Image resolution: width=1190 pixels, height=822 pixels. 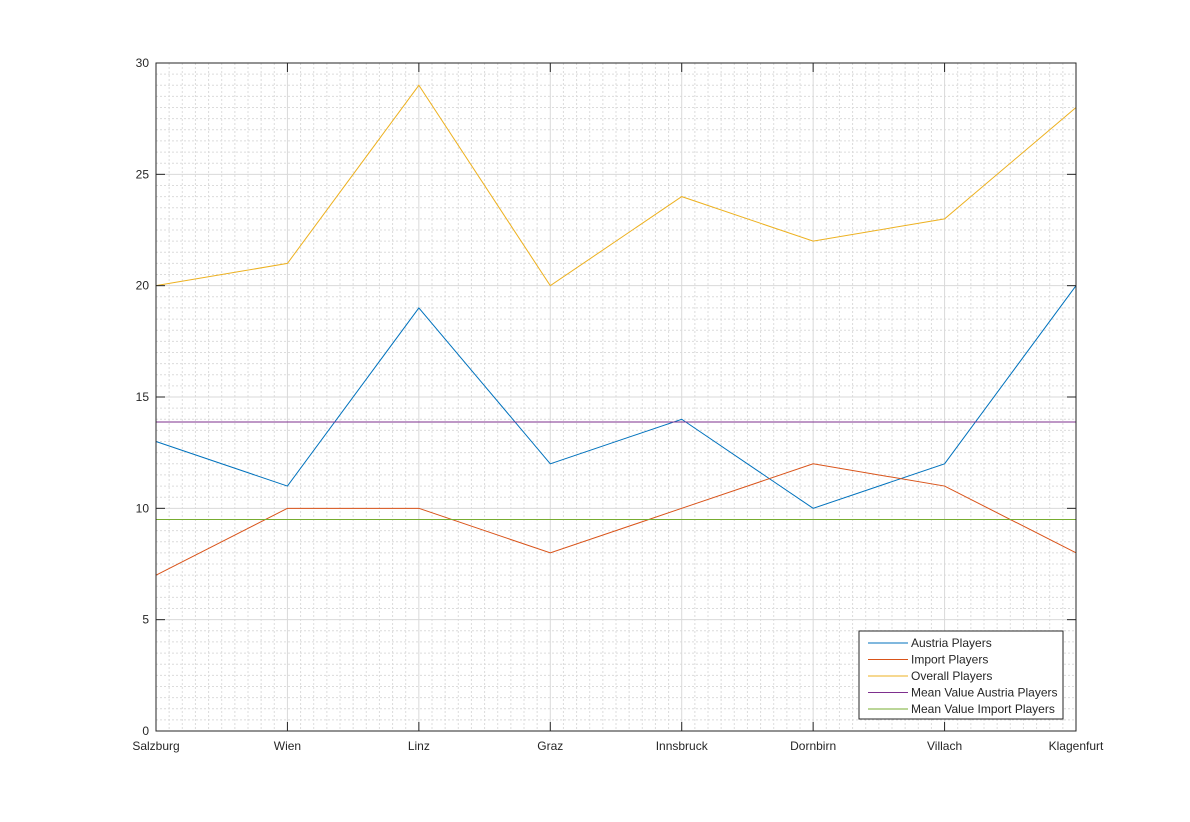 What do you see at coordinates (143, 397) in the screenshot?
I see `y-tick-label: 15` at bounding box center [143, 397].